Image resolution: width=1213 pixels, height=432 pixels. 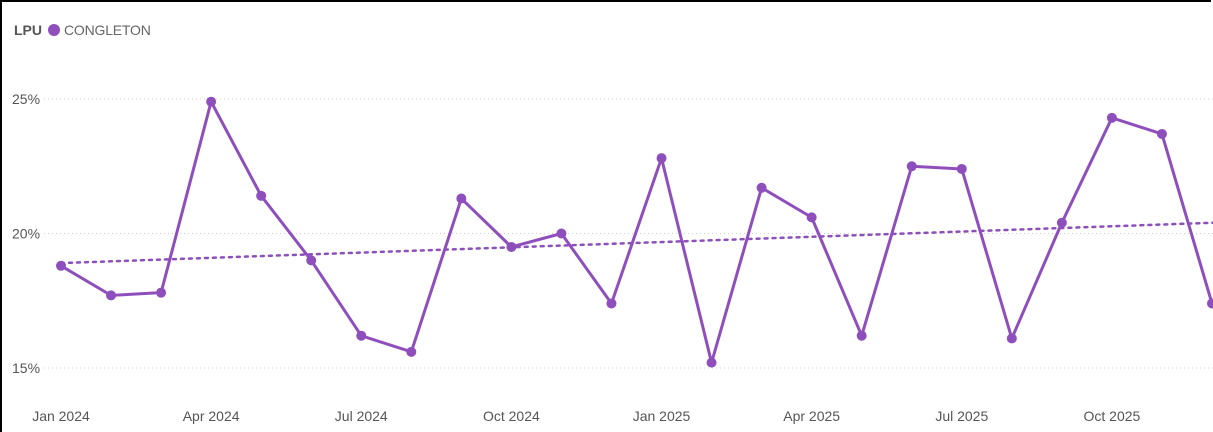 What do you see at coordinates (107, 30) in the screenshot?
I see `legend-series-name: CONGLETON` at bounding box center [107, 30].